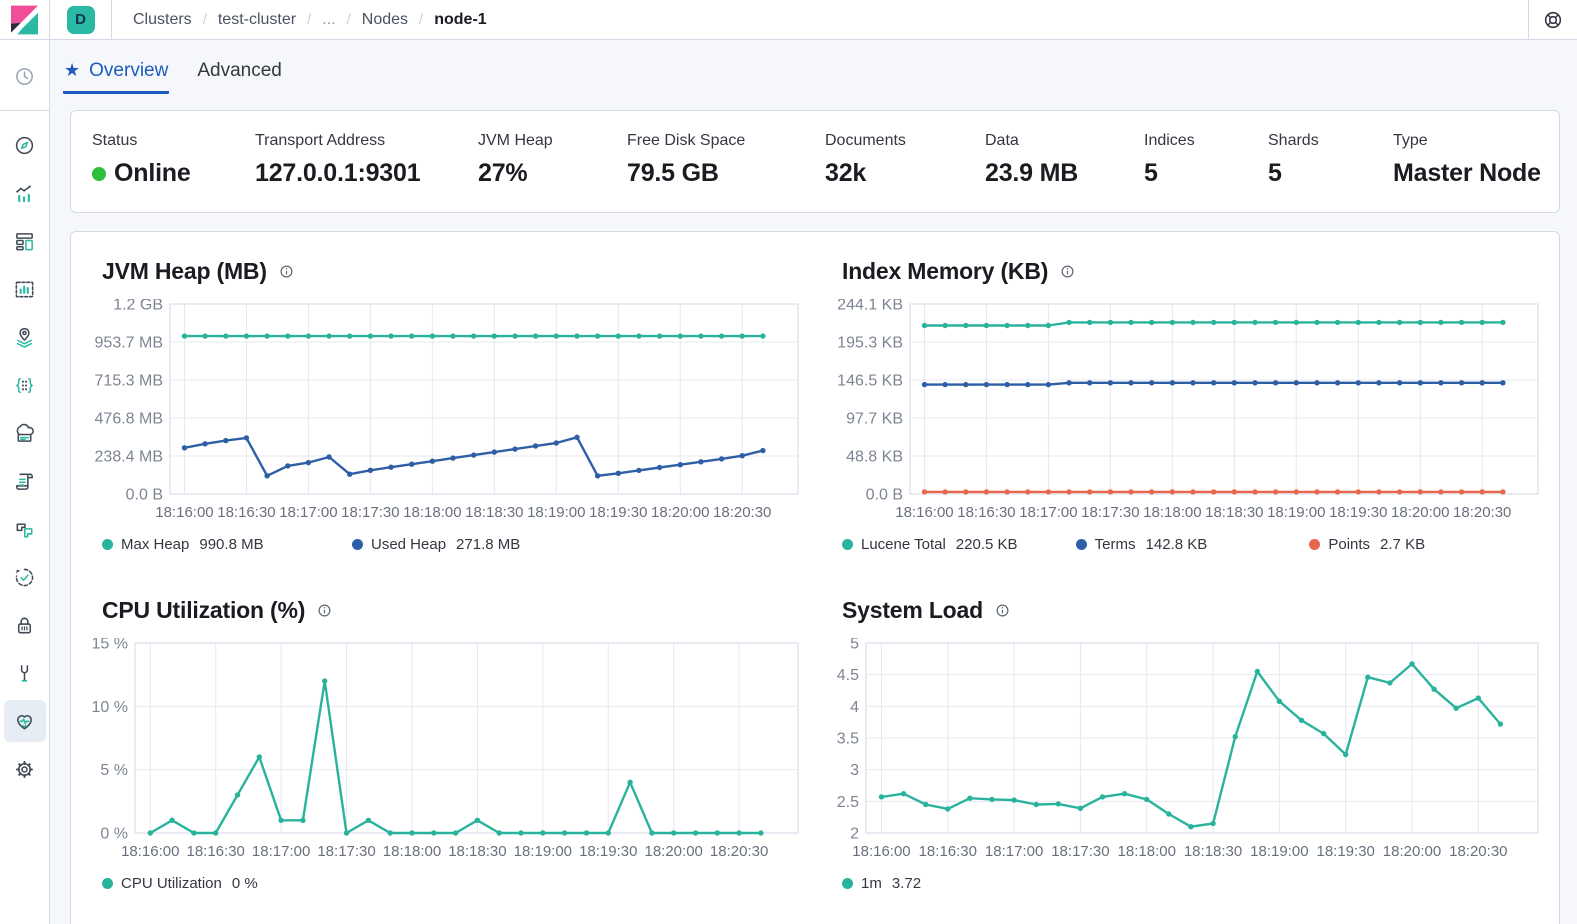 The width and height of the screenshot is (1577, 924). I want to click on x-tick-label: 18:18:00, so click(1147, 851).